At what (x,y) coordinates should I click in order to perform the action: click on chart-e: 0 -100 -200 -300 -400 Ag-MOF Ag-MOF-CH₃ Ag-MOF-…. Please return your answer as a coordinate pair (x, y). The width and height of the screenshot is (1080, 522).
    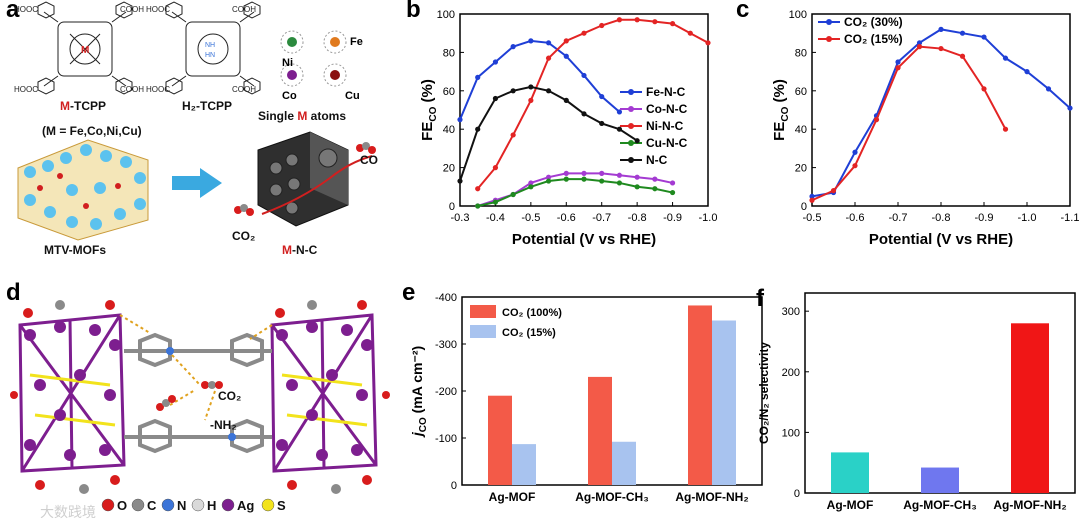
    Looking at the image, I should click on (586, 398).